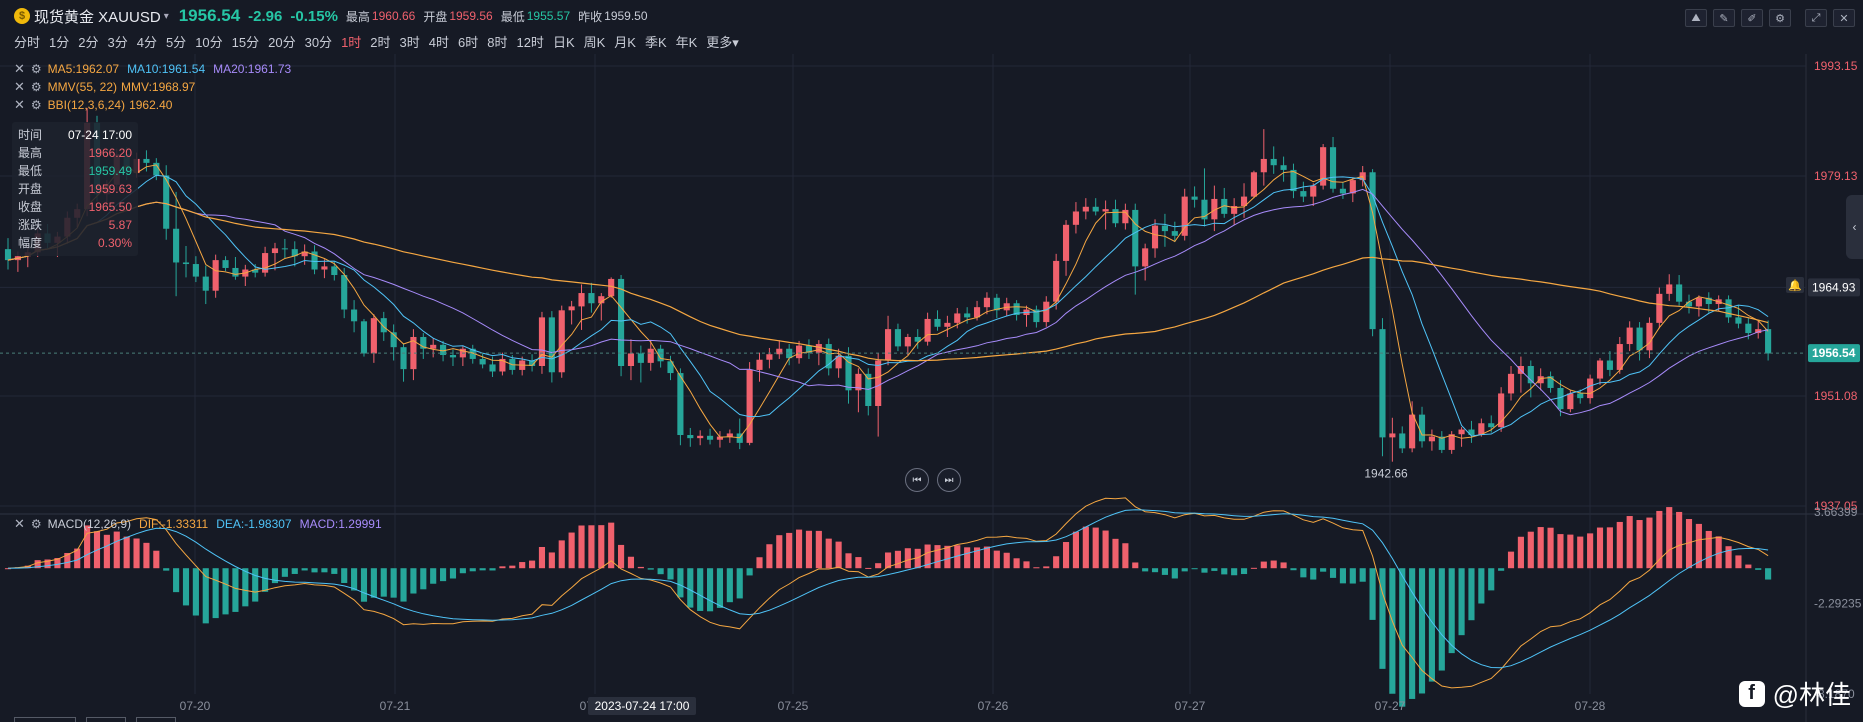 This screenshot has width=1863, height=722. I want to click on period-tab: 月K, so click(625, 42).